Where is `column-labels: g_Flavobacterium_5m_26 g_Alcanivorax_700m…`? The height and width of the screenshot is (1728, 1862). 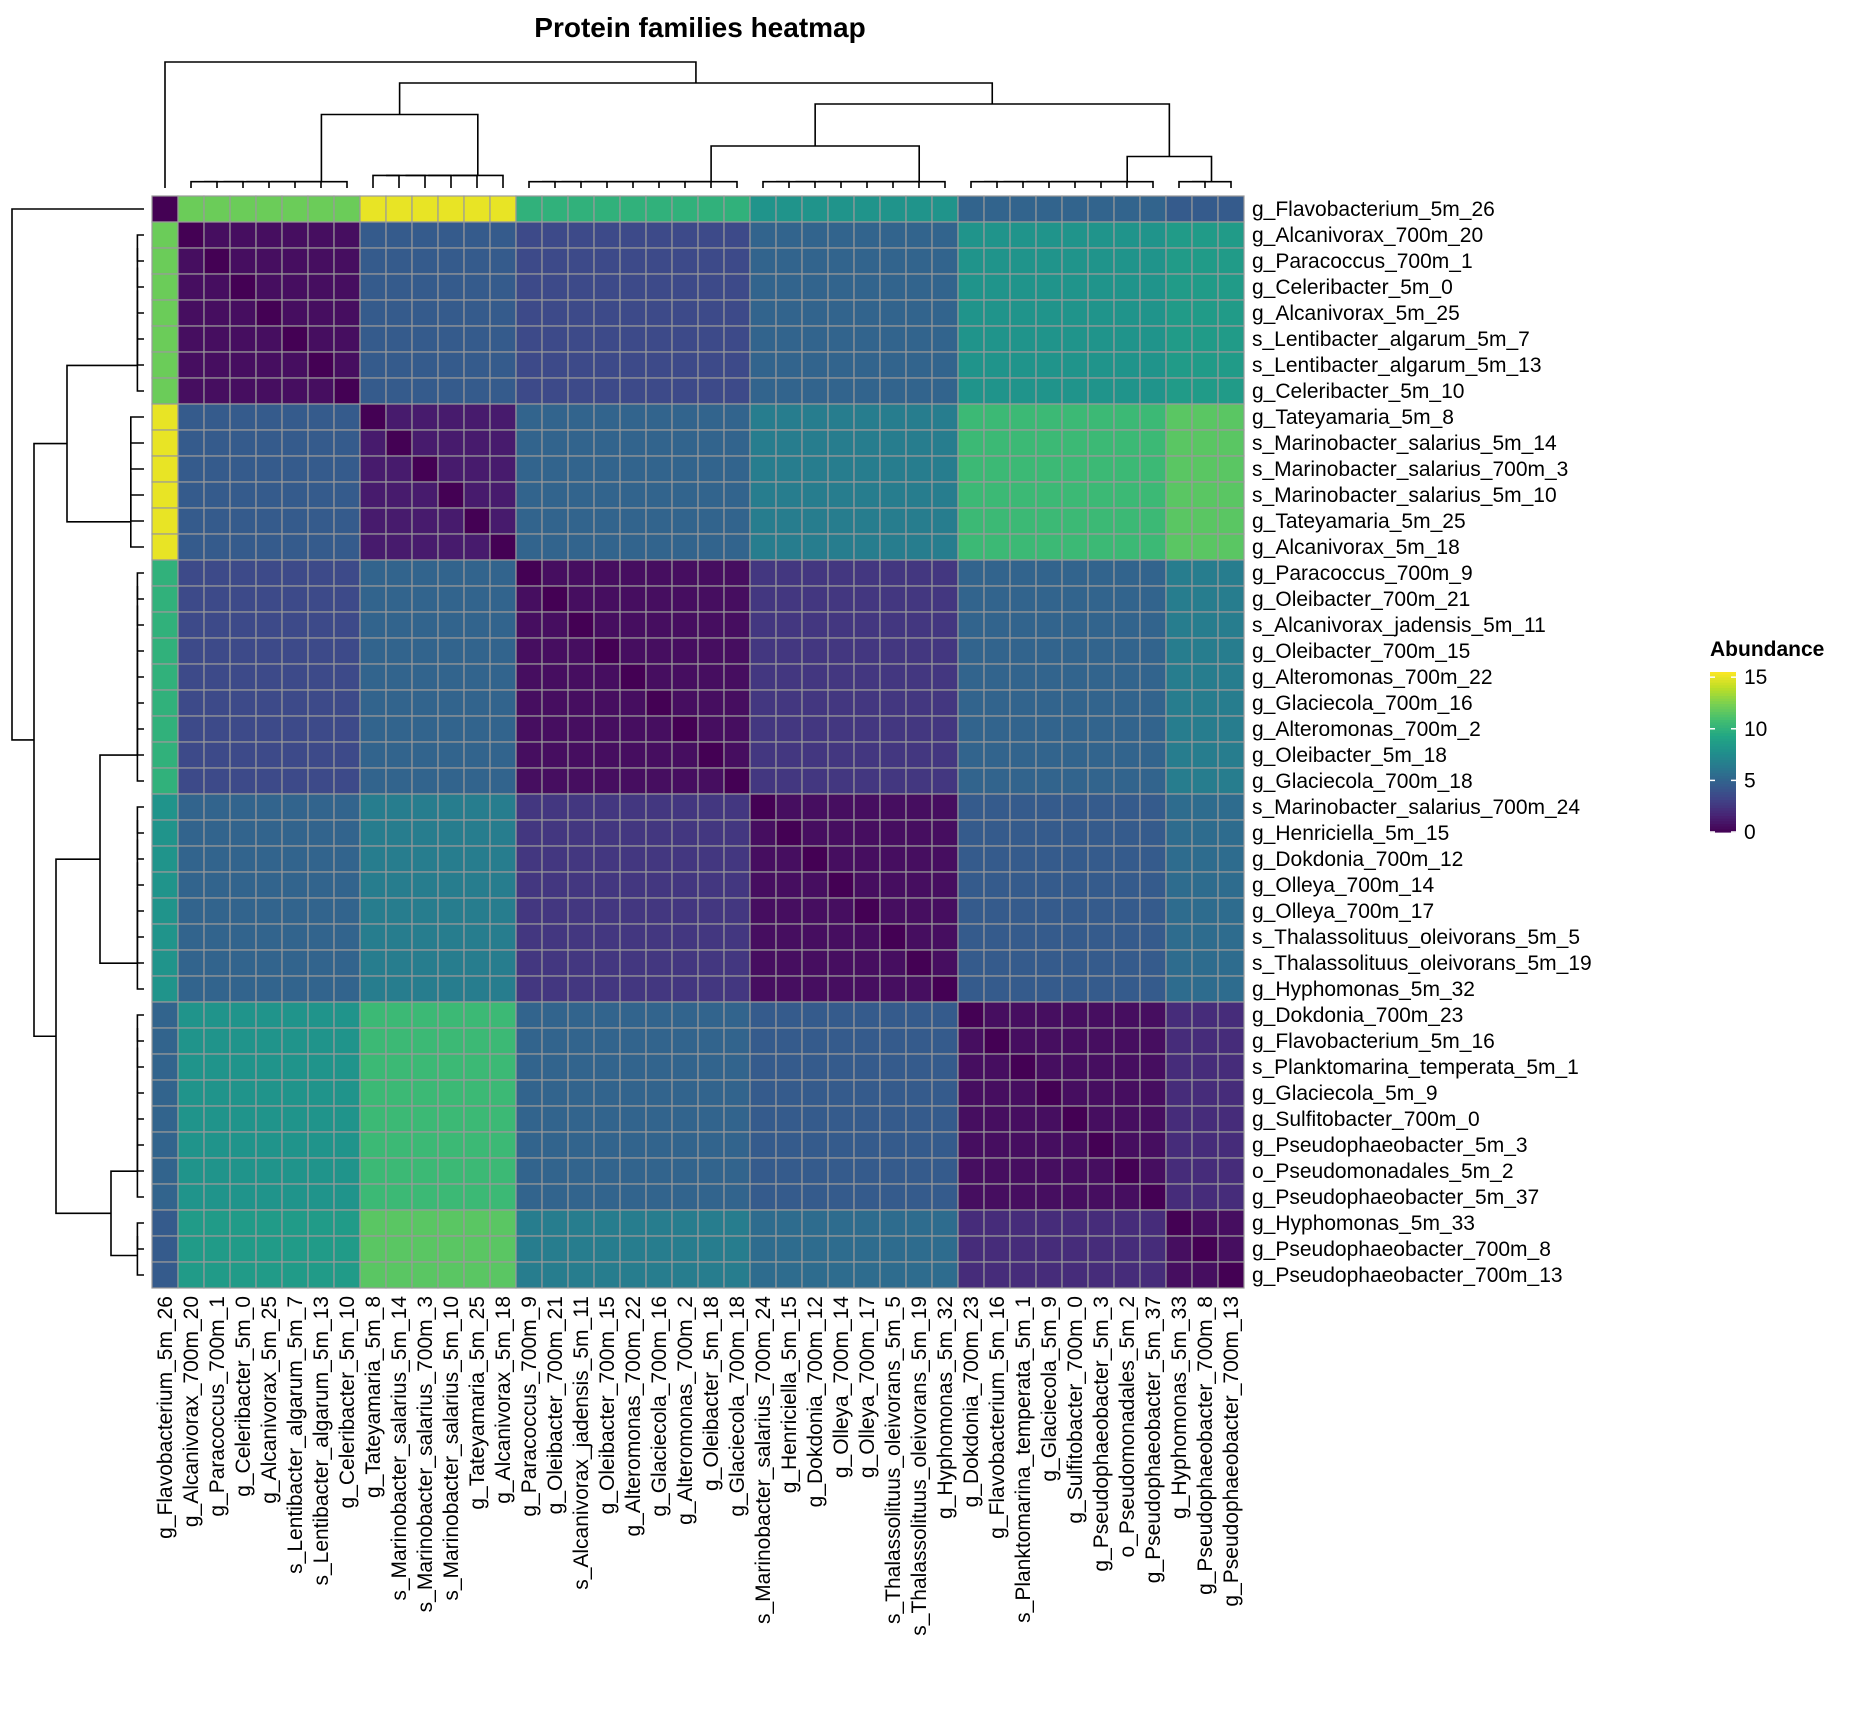
column-labels: g_Flavobacterium_5m_26 g_Alcanivorax_700m… is located at coordinates (698, 1466).